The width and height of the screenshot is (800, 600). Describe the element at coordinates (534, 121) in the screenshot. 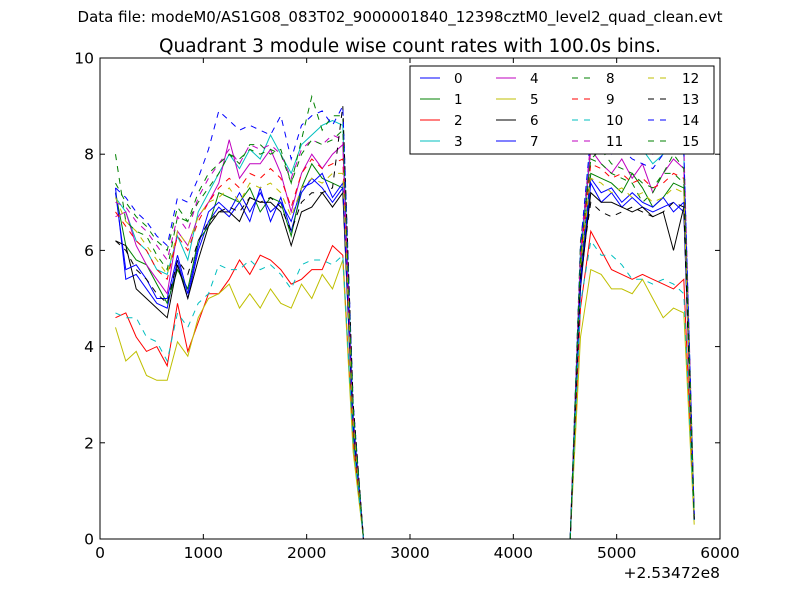

I see `legend-label-6: 6` at that location.